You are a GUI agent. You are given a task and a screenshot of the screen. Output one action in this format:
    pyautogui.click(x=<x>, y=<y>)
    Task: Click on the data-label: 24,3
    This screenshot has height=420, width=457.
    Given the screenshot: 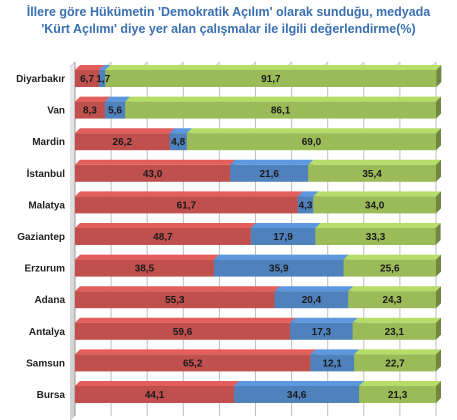 What is the action you would take?
    pyautogui.click(x=392, y=300)
    